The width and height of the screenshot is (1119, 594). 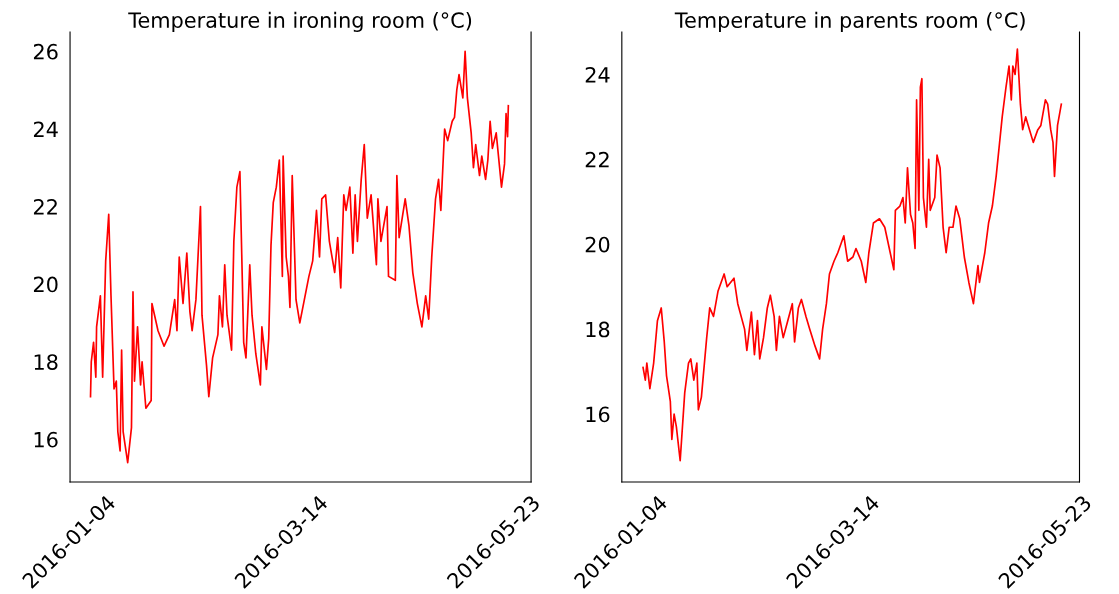 I want to click on chart-title: Temperature in ironing room (°C), so click(x=300, y=22).